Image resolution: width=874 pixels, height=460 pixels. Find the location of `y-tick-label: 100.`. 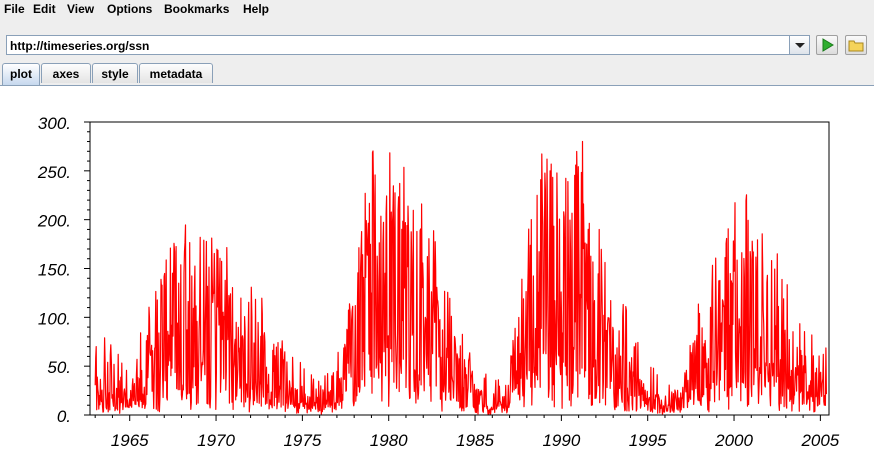

y-tick-label: 100. is located at coordinates (54, 318).